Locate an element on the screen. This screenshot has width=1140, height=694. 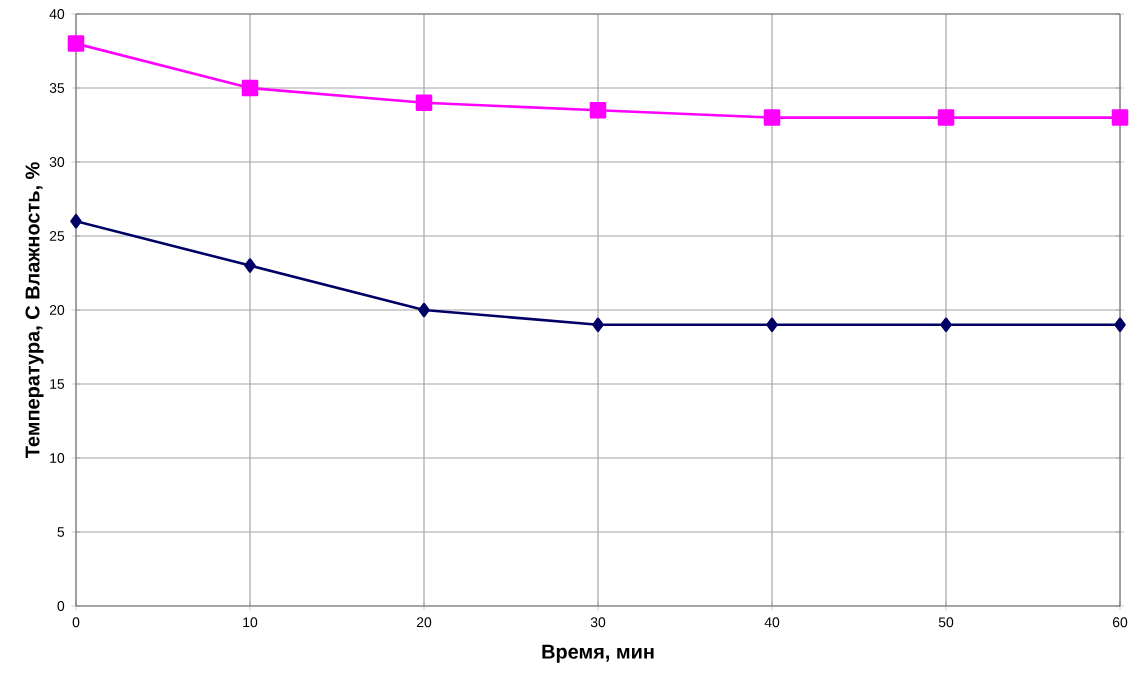
x-axis-title: Время, мин is located at coordinates (598, 653).